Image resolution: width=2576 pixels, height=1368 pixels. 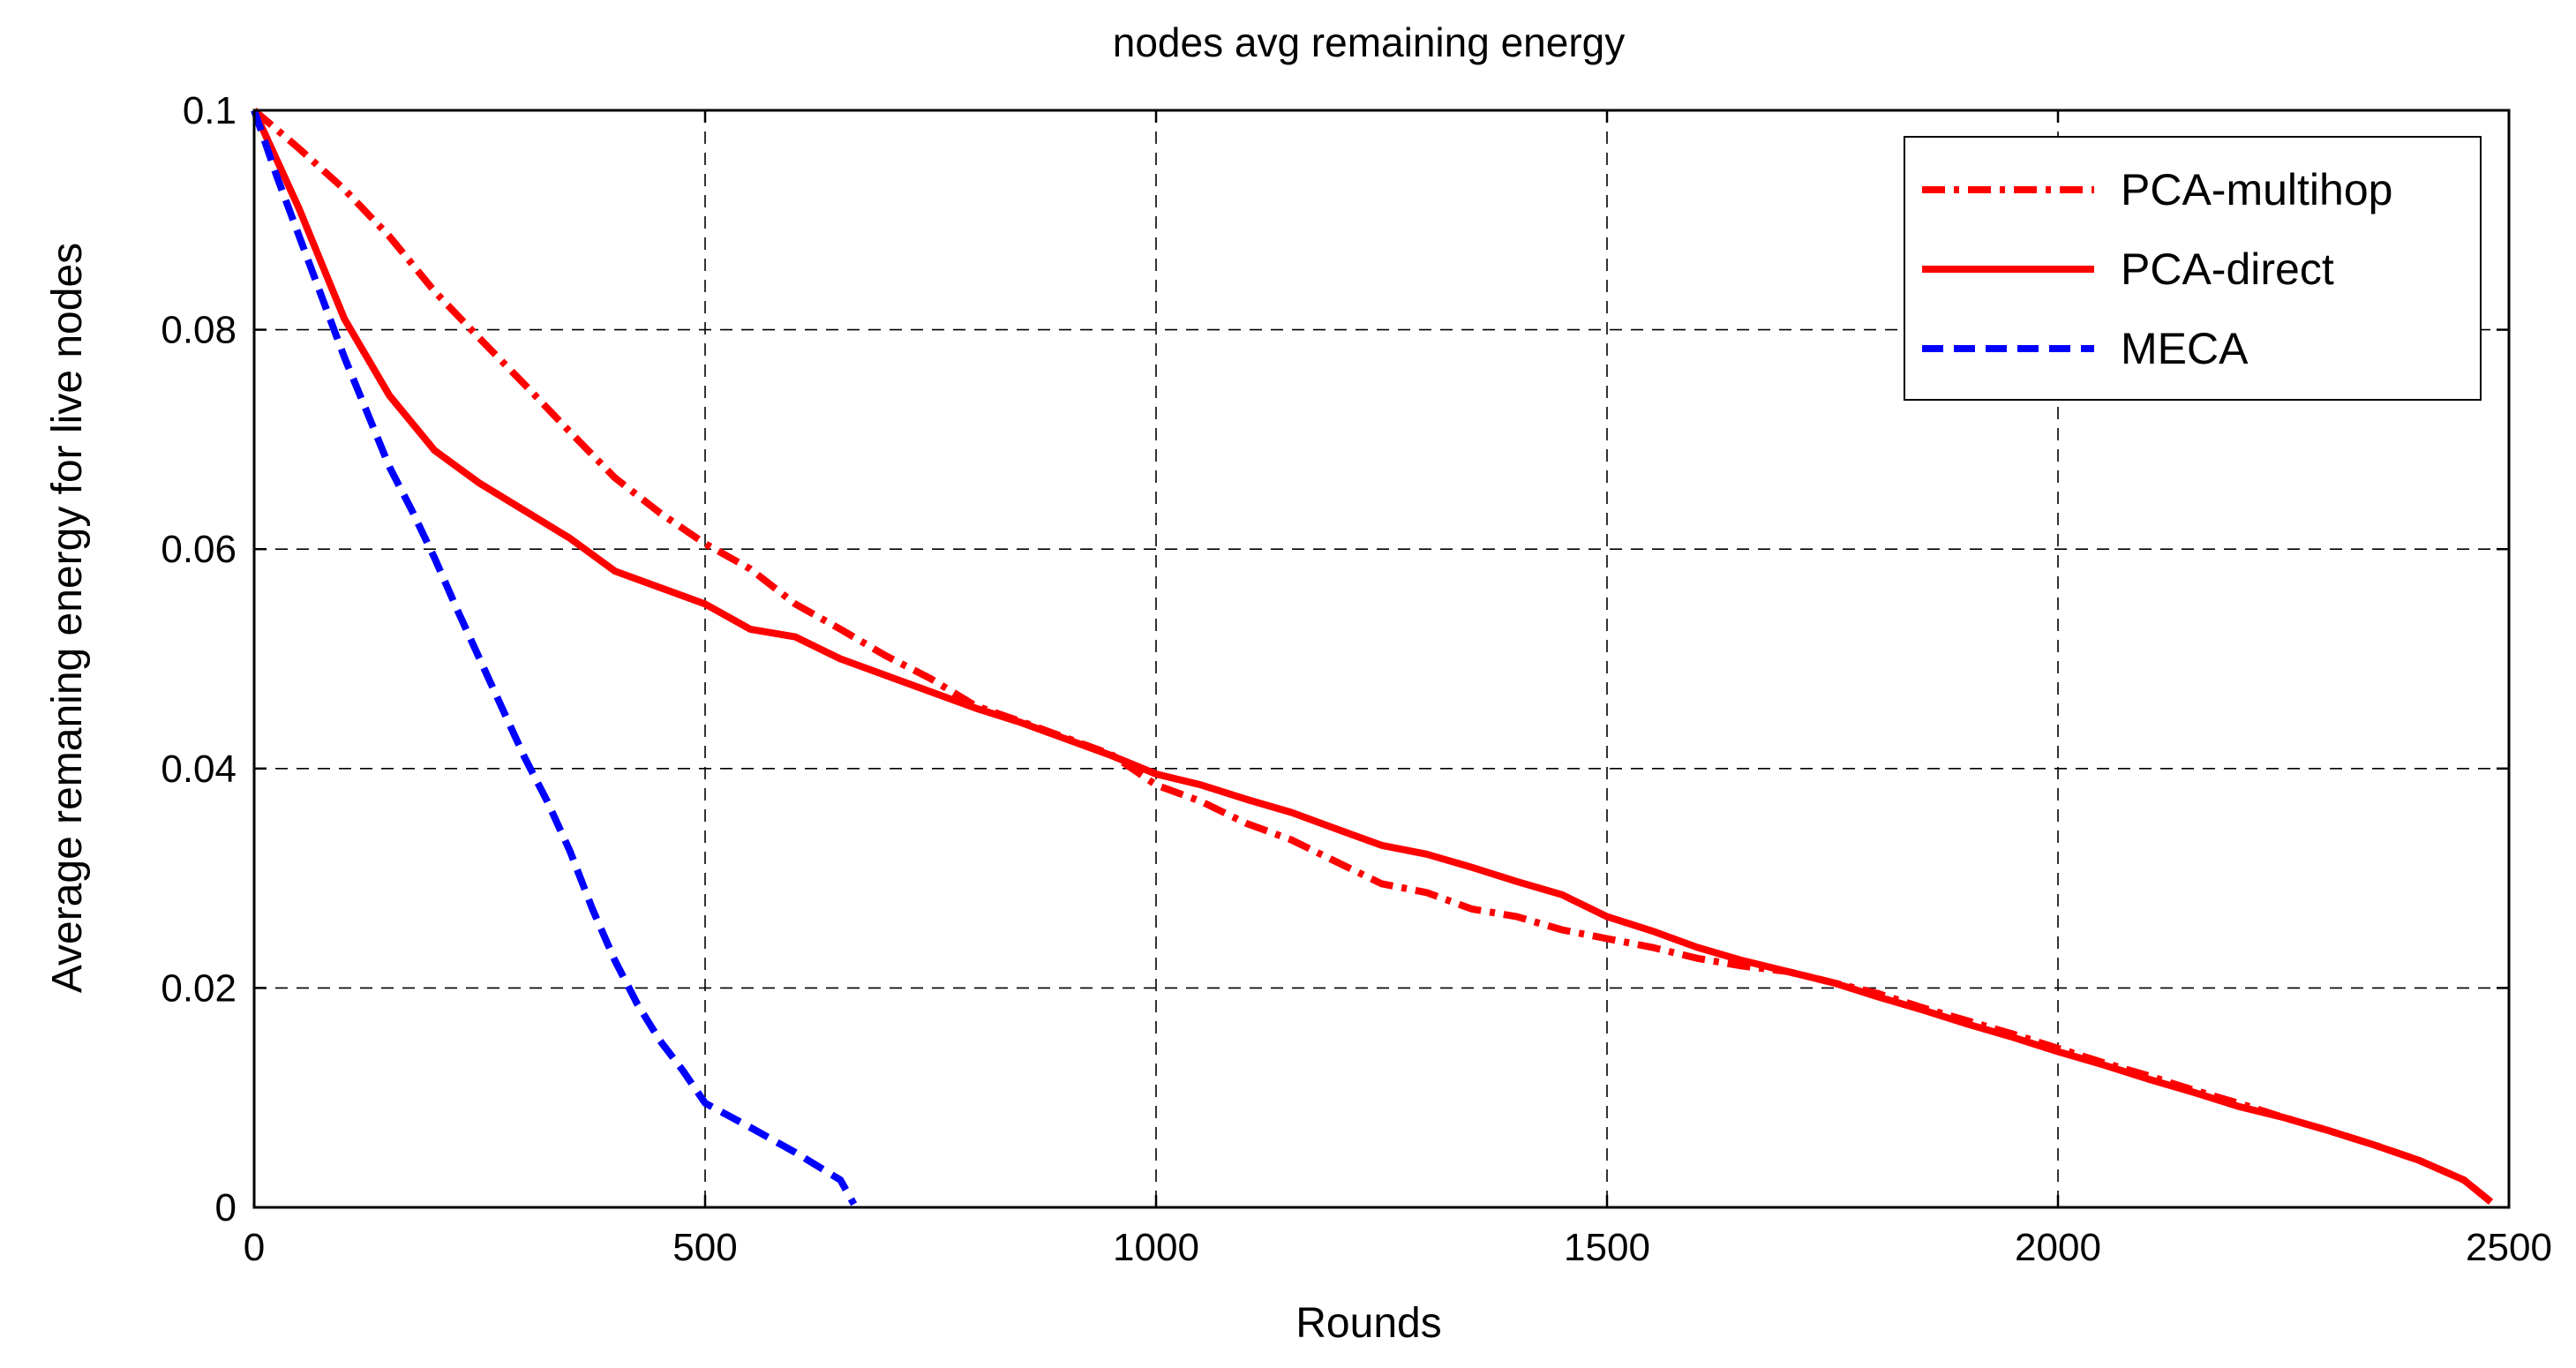 I want to click on y-tick-label: 0.06, so click(x=199, y=549).